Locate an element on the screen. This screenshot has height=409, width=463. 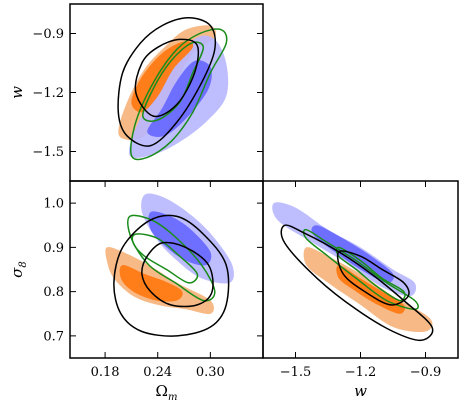
x-tick-label: 0.18 is located at coordinates (105, 372).